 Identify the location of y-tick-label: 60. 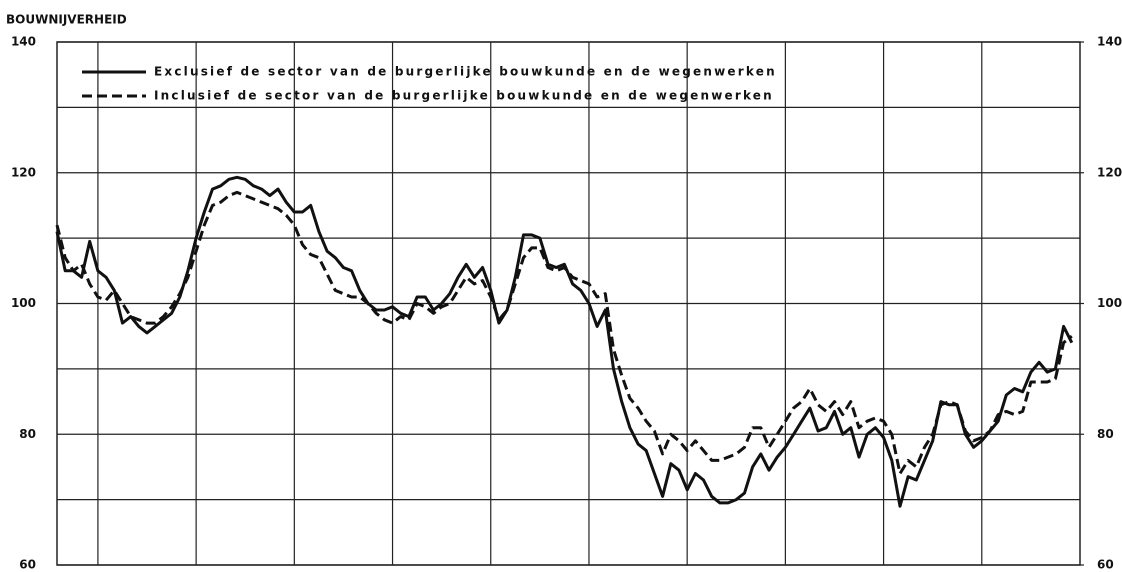
(27, 565).